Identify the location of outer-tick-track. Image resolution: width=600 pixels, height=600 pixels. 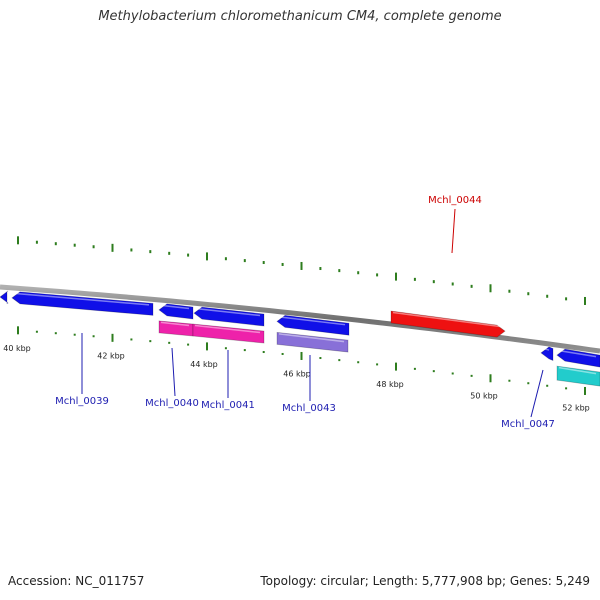
(301, 270).